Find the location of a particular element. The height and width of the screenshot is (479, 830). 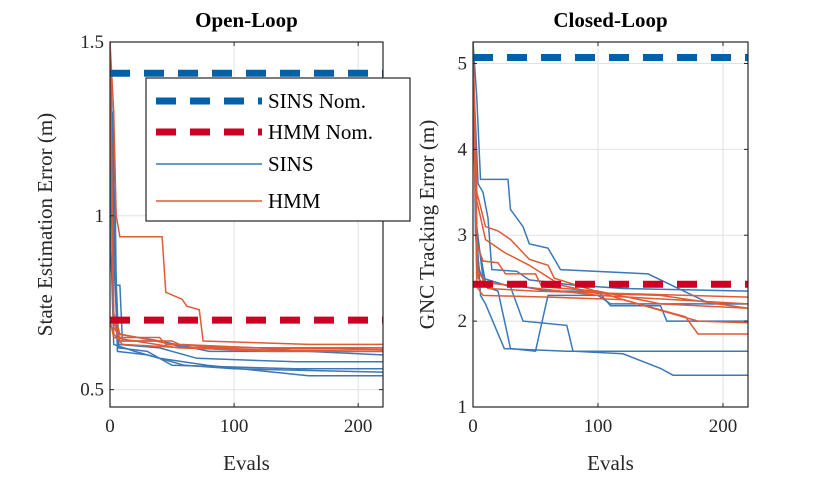

y-tick-label: 4 is located at coordinates (463, 149).